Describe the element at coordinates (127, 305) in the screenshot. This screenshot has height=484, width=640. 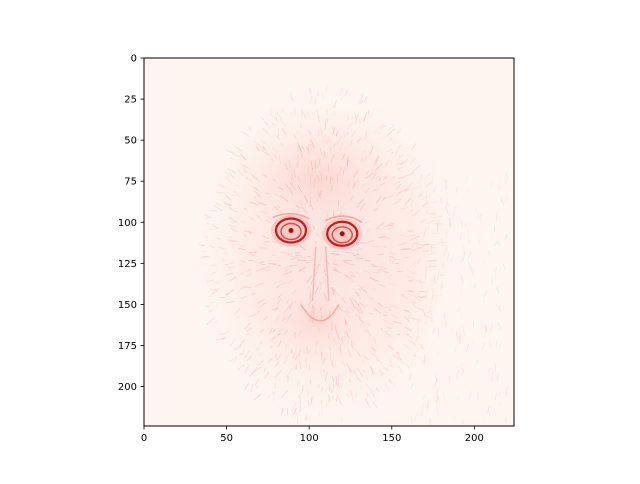
I see `y-tick-label: 150` at that location.